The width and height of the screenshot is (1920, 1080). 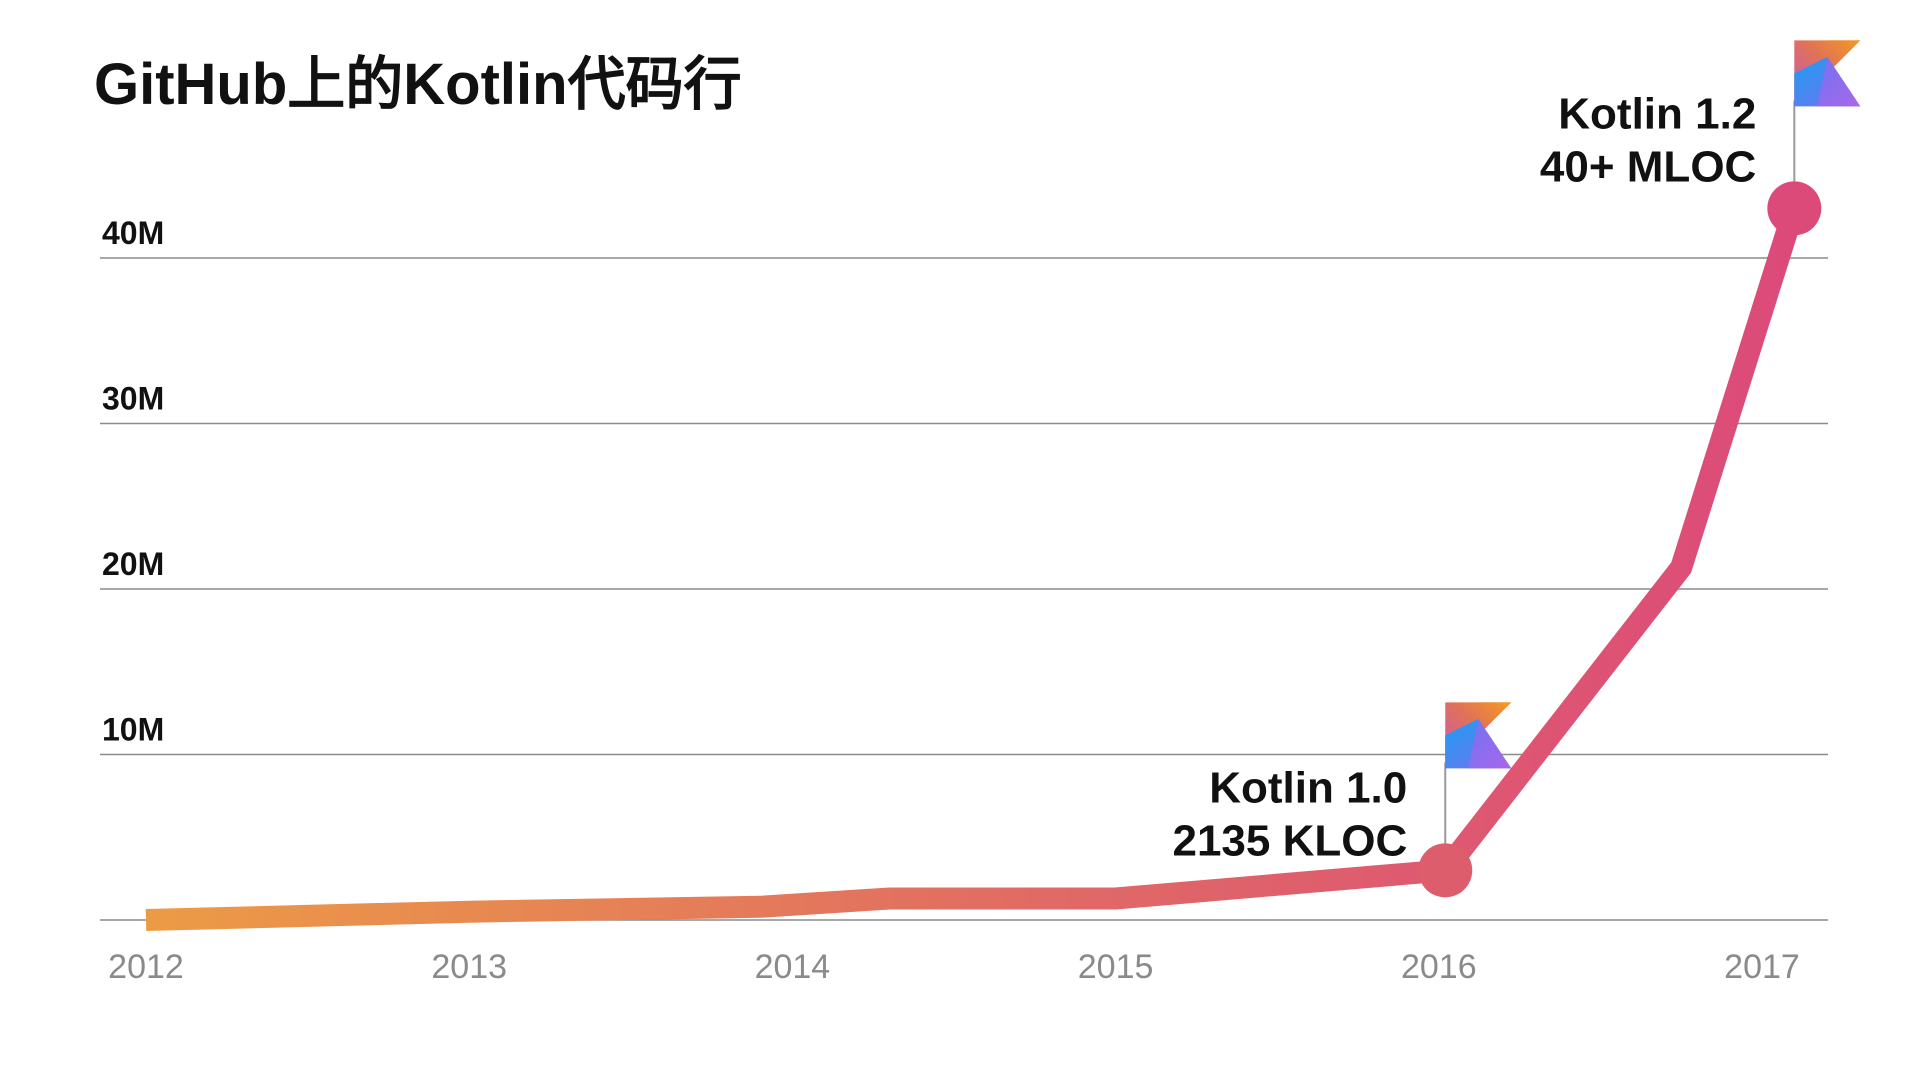 What do you see at coordinates (793, 967) in the screenshot?
I see `x-tick-label: 2014` at bounding box center [793, 967].